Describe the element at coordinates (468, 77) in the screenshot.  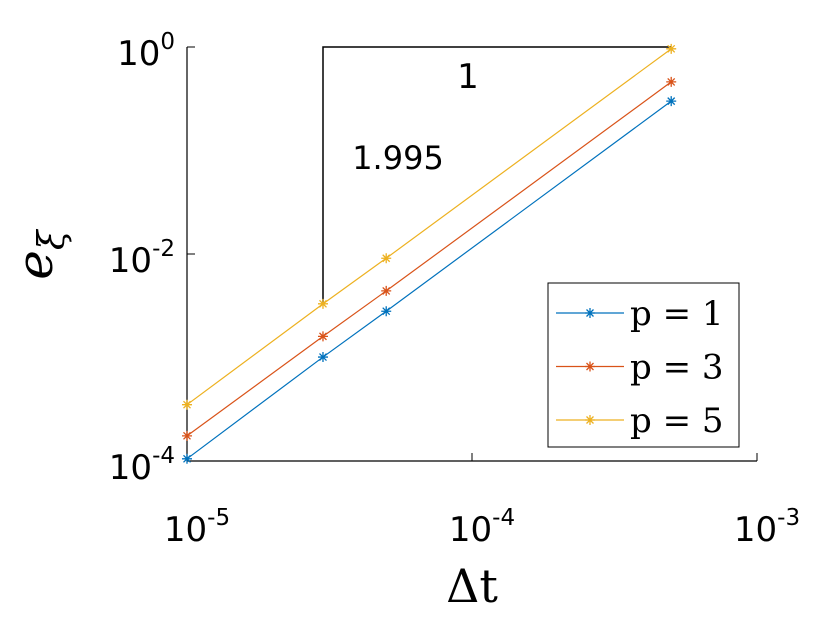
I see `annotation: 1` at that location.